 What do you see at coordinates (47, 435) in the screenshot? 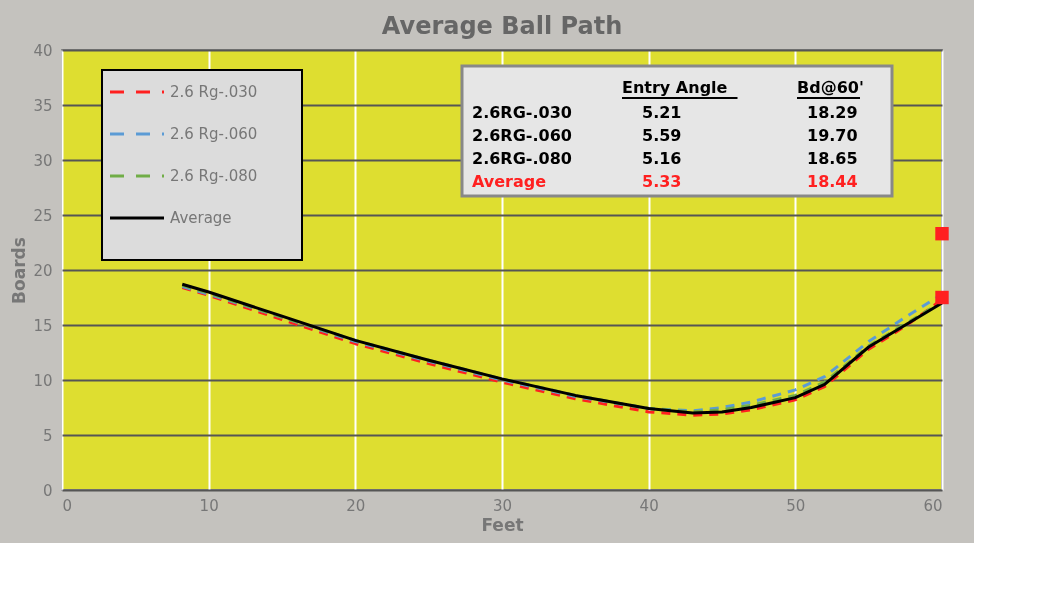
I see `y-tick-label: 5` at bounding box center [47, 435].